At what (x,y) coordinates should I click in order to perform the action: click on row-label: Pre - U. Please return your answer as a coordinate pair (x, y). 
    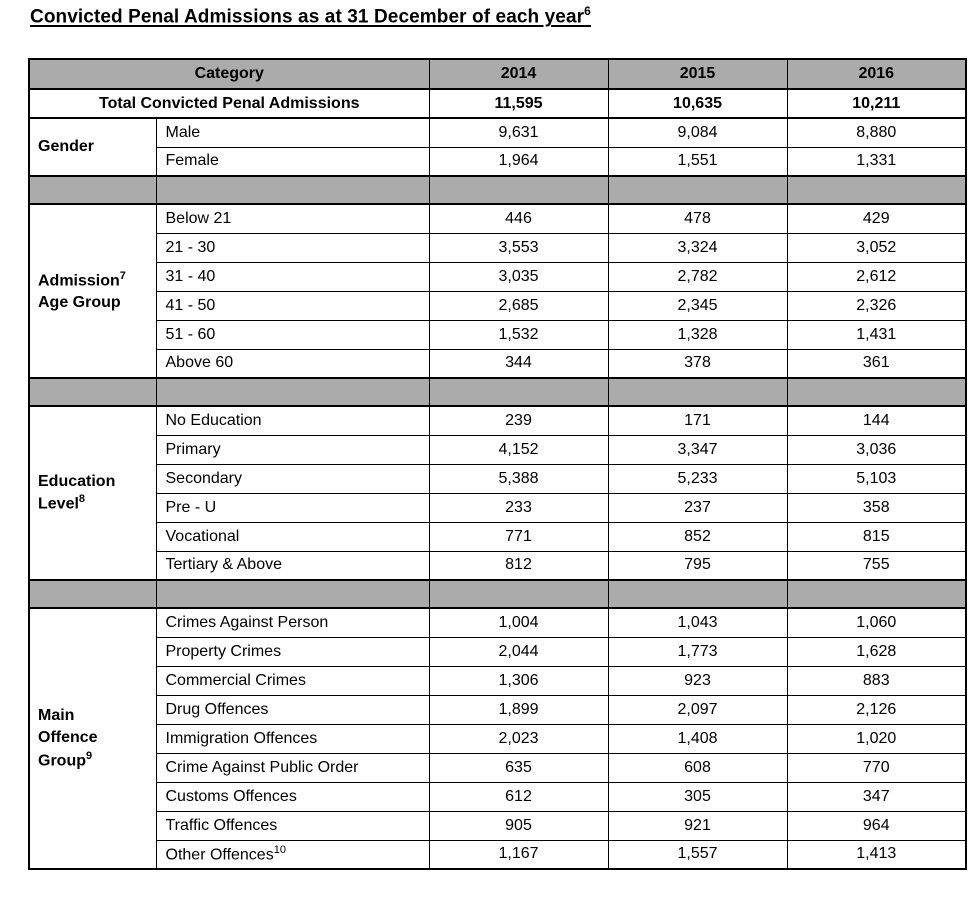
    Looking at the image, I should click on (292, 507).